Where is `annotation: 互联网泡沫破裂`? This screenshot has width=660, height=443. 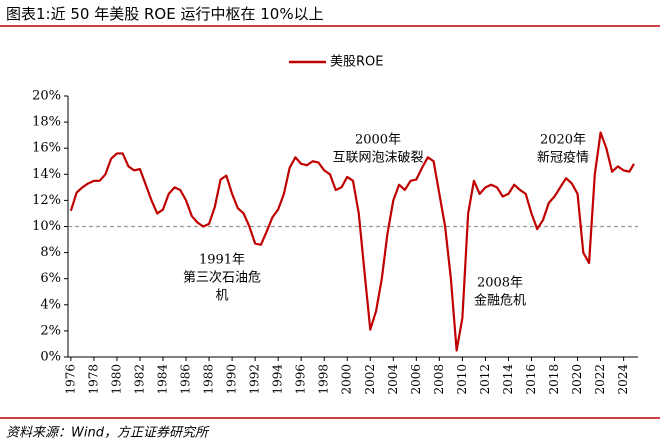 annotation: 互联网泡沫破裂 is located at coordinates (377, 158).